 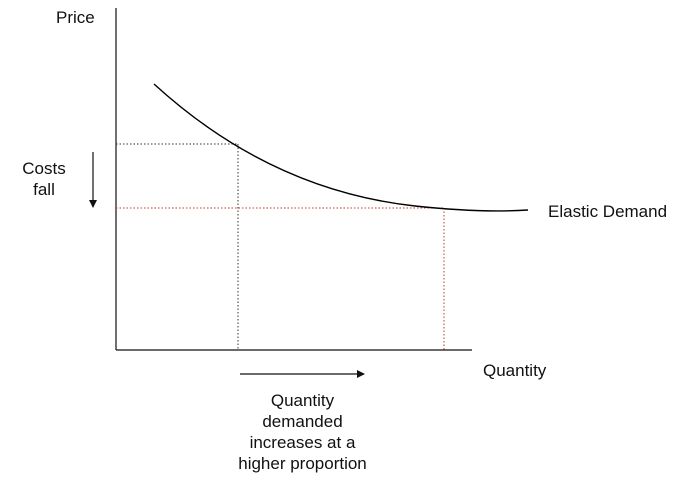 I want to click on quantity-note-line: increases at a, so click(x=302, y=442).